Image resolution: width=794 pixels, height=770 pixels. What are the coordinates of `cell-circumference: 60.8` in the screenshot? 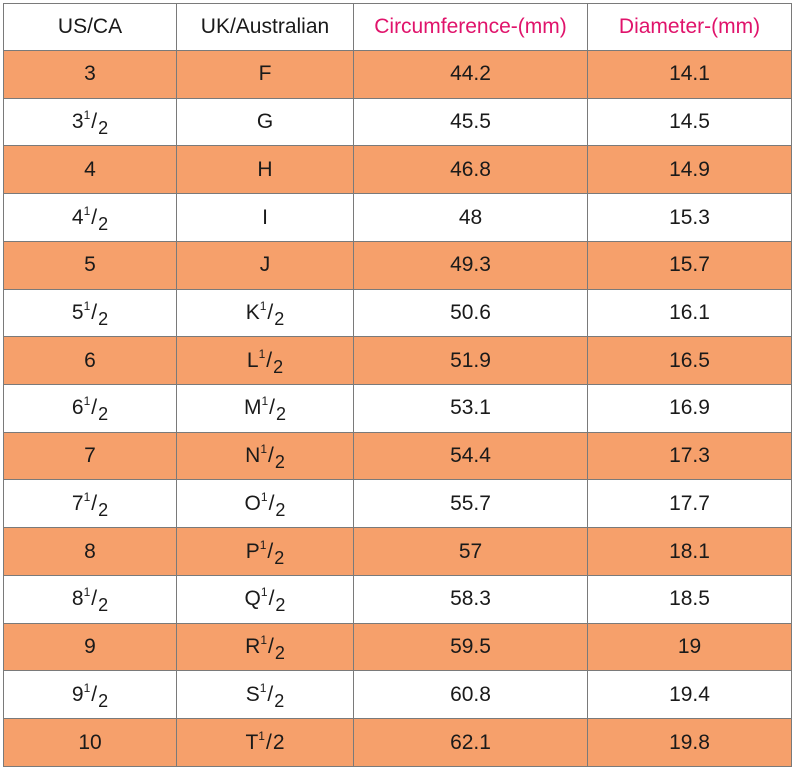 It's located at (470, 695).